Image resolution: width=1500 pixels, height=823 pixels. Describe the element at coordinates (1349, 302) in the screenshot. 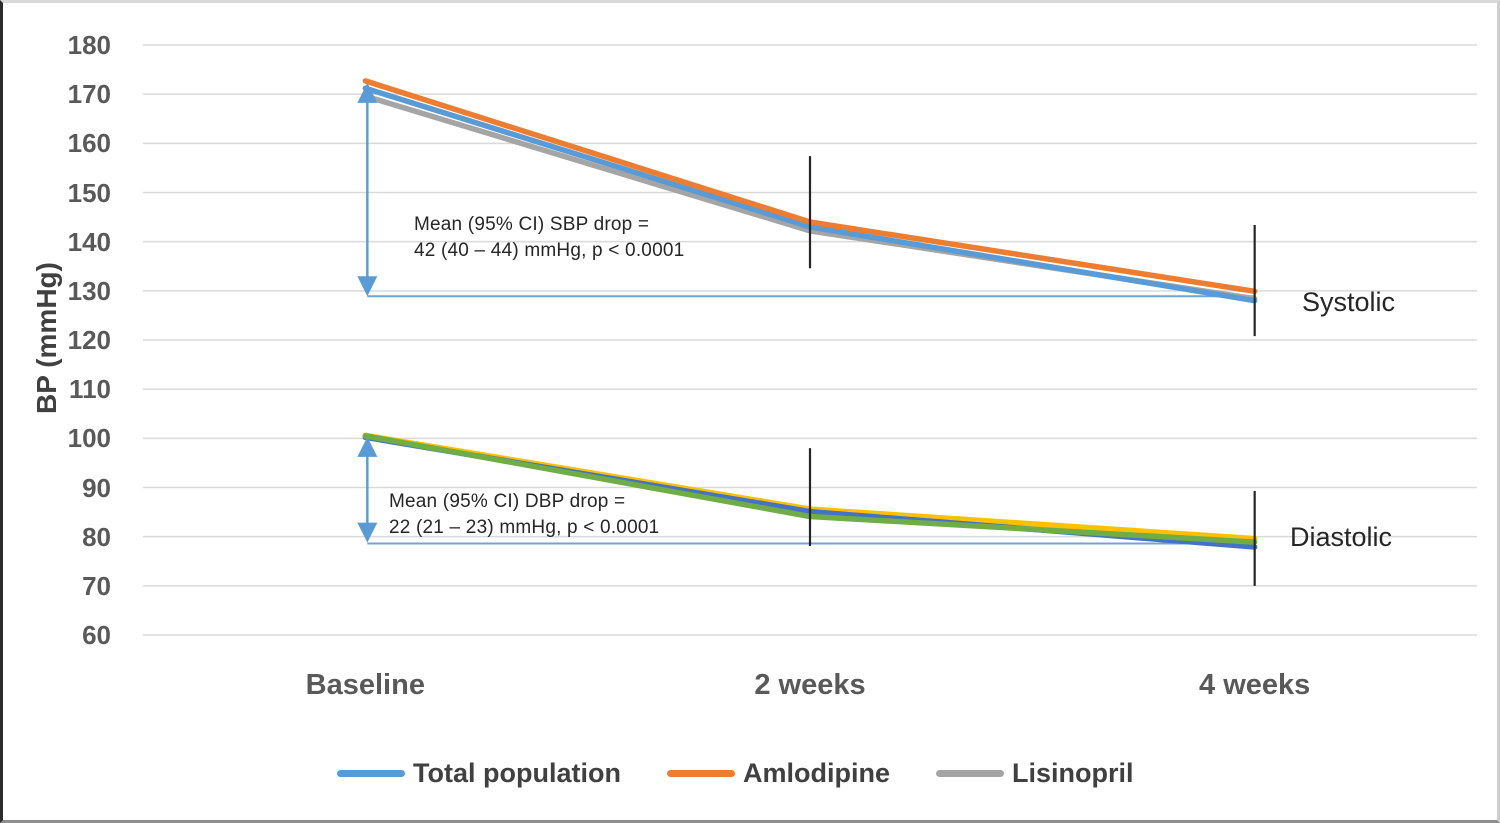

I see `systolic-label: Systolic` at that location.